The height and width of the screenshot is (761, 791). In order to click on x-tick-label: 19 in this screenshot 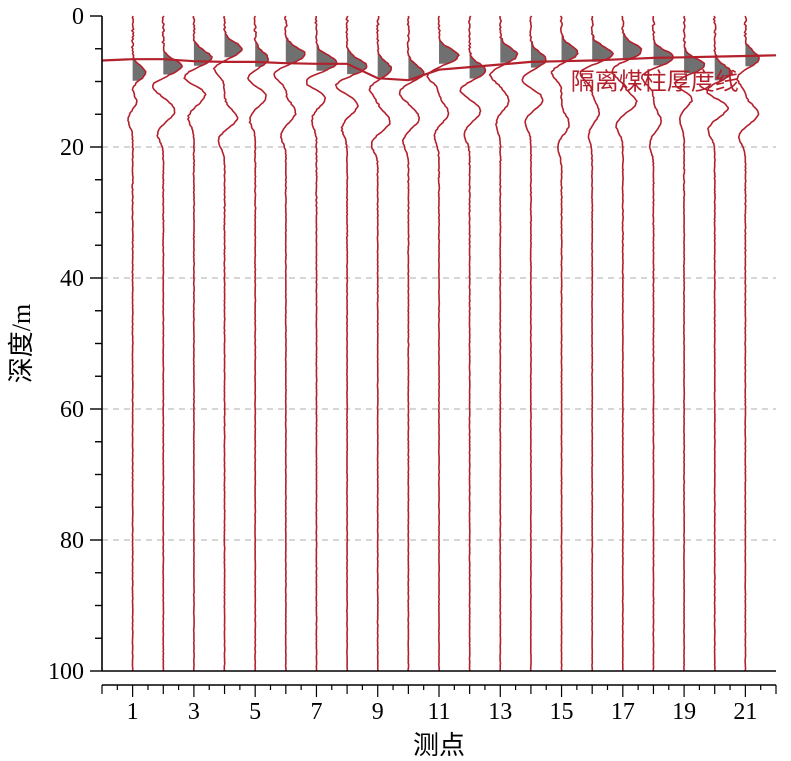, I will do `click(684, 712)`.